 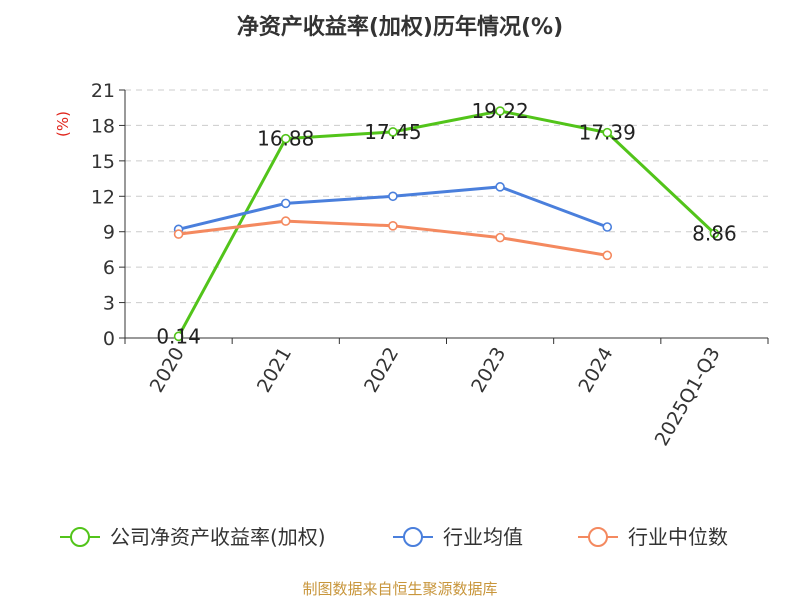 I want to click on y-tick-label: 12, so click(x=103, y=197).